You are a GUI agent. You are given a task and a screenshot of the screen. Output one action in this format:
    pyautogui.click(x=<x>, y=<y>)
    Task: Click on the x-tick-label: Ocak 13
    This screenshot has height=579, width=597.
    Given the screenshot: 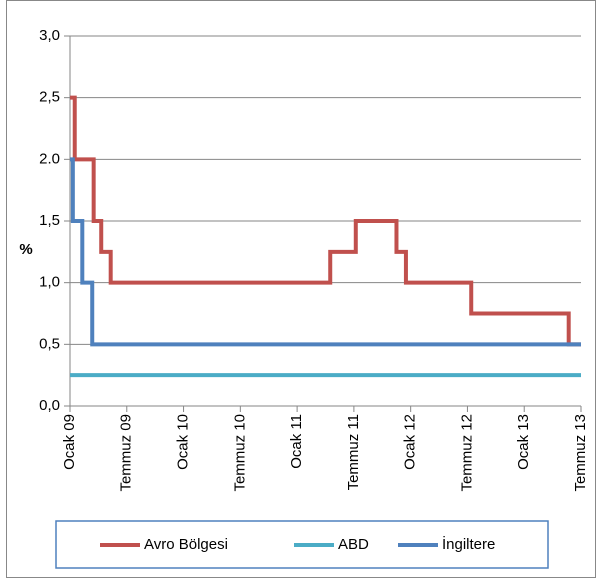 What is the action you would take?
    pyautogui.click(x=523, y=442)
    